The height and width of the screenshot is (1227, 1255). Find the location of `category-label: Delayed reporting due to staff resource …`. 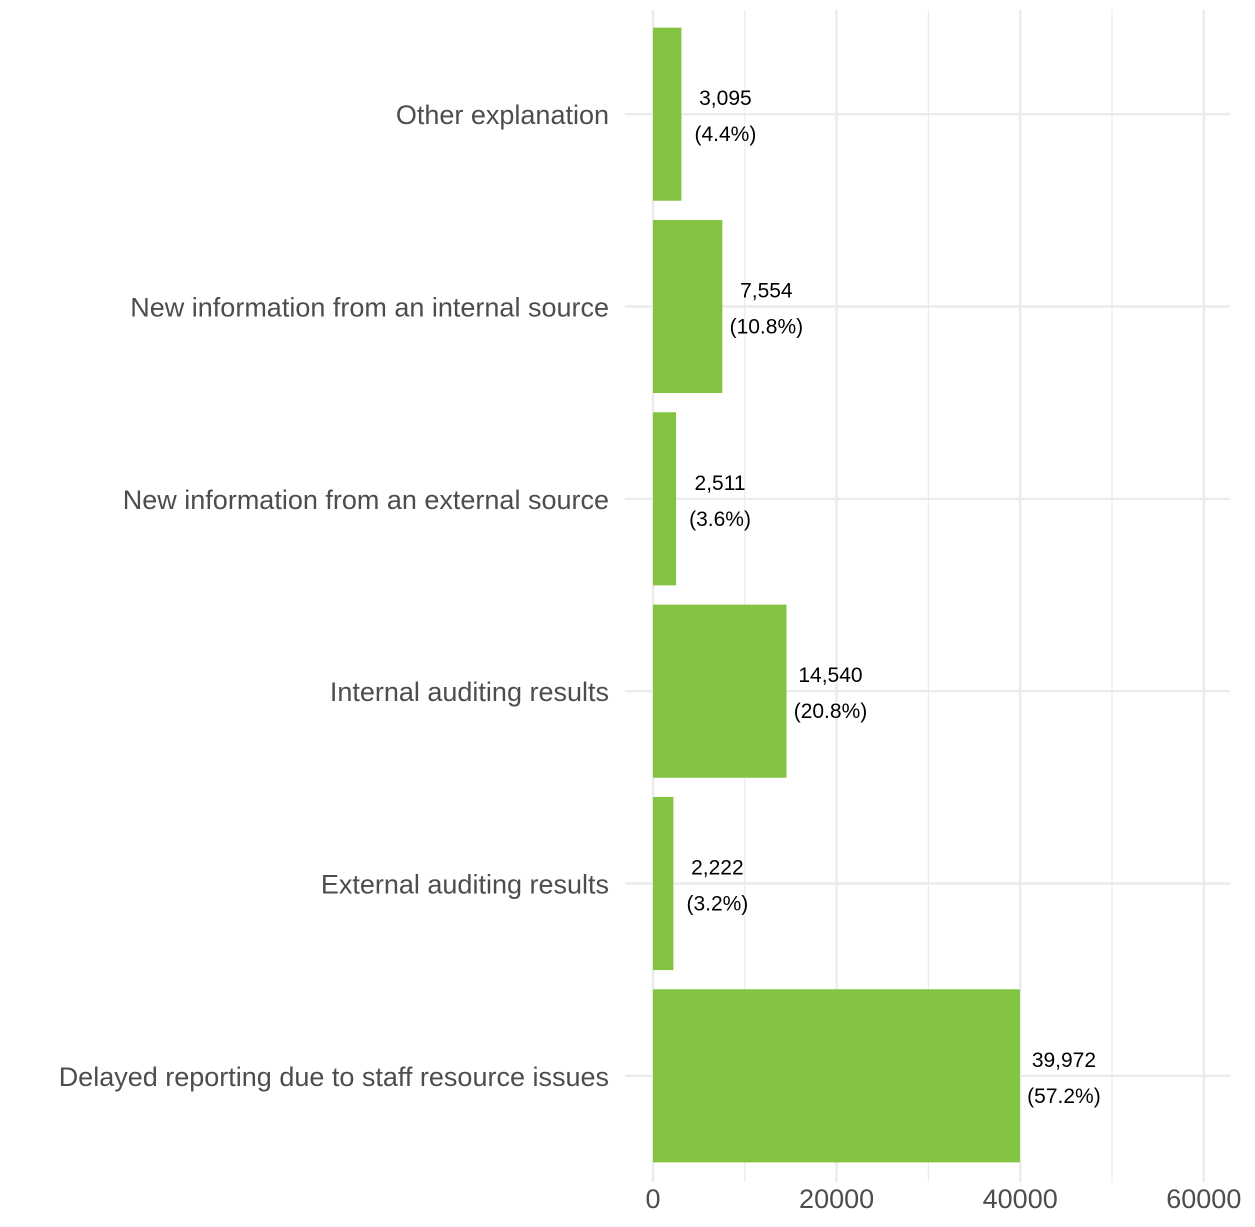

category-label: Delayed reporting due to staff resource … is located at coordinates (334, 1077).